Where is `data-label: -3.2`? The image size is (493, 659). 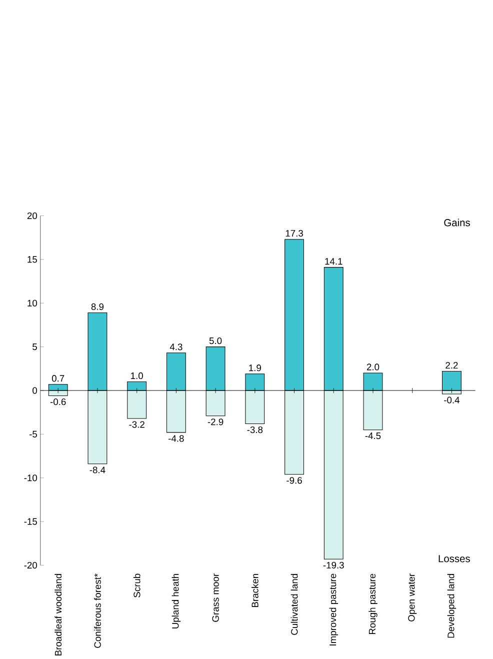 data-label: -3.2 is located at coordinates (136, 424).